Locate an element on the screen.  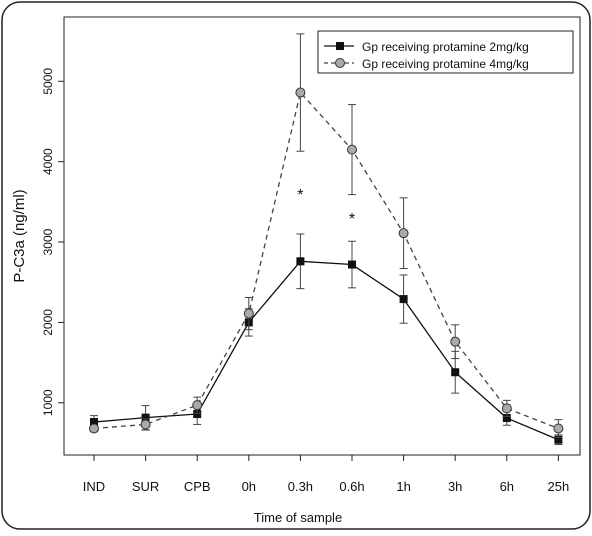
y-tick-label: 1000 is located at coordinates (48, 402).